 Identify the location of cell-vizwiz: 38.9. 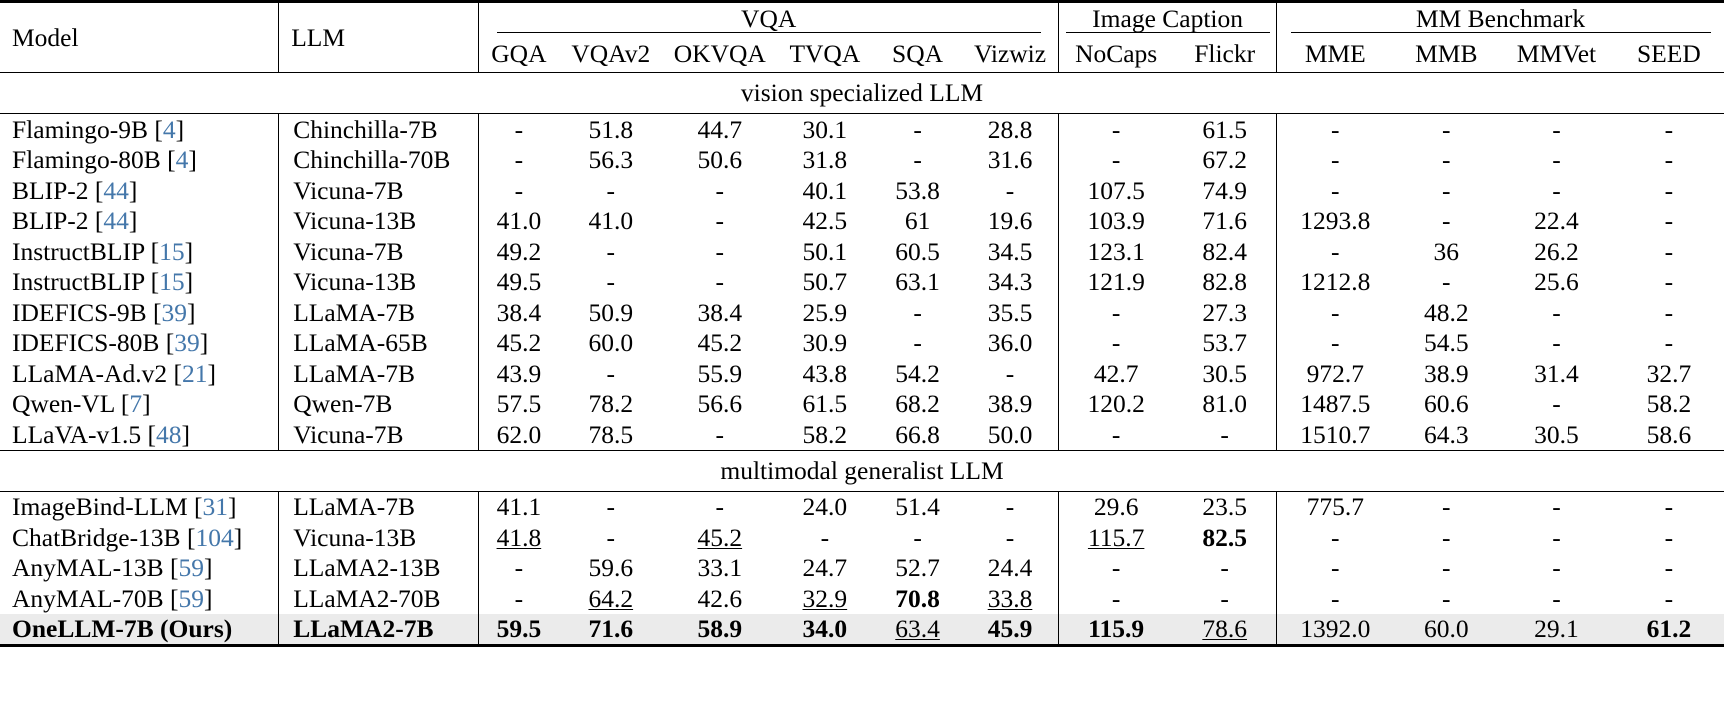
(1010, 404).